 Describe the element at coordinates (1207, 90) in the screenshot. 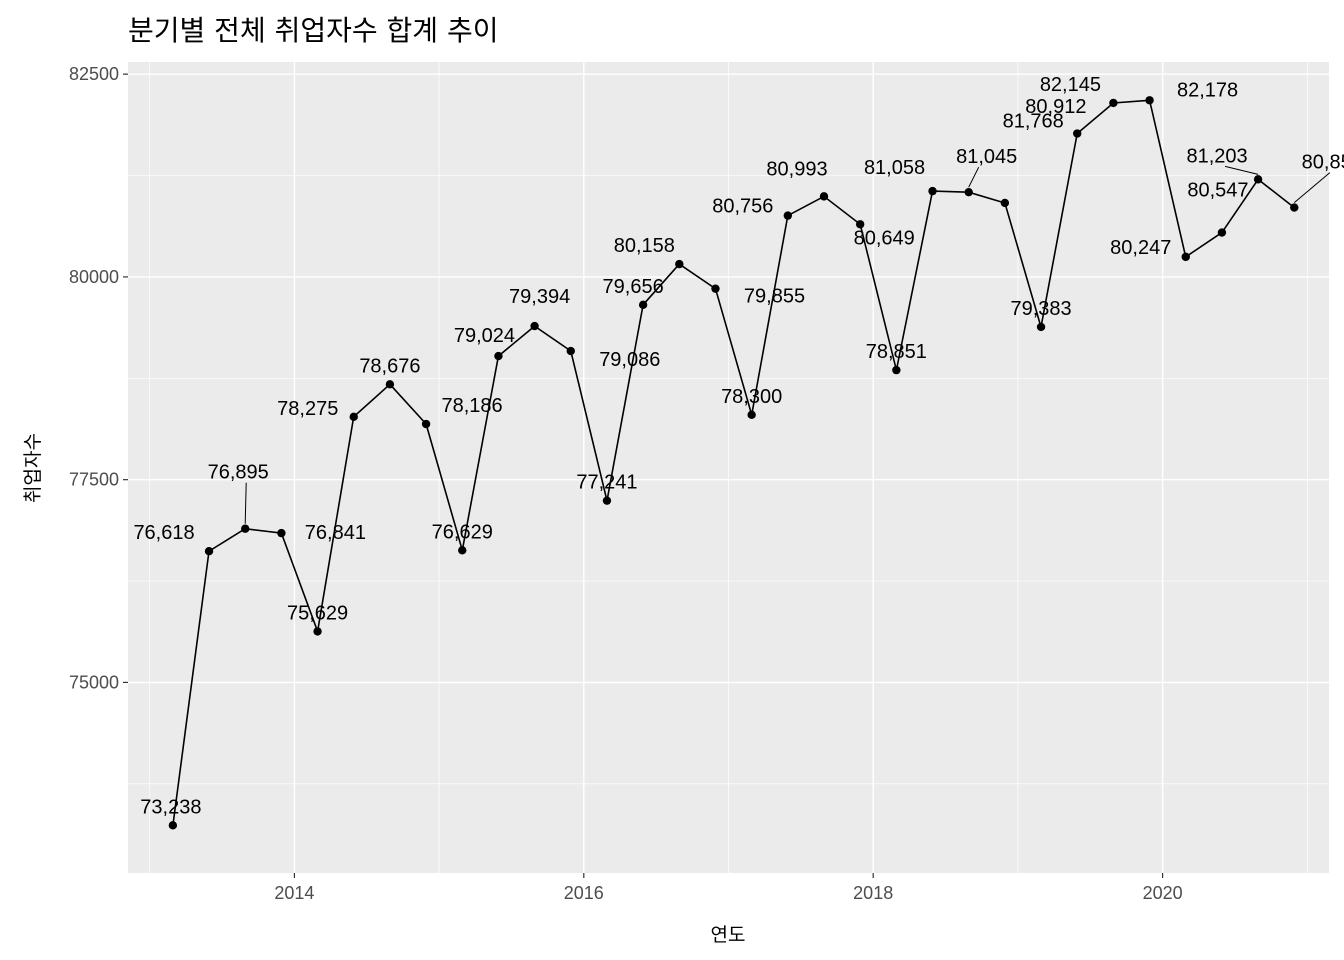

I see `data-label: 82,178` at that location.